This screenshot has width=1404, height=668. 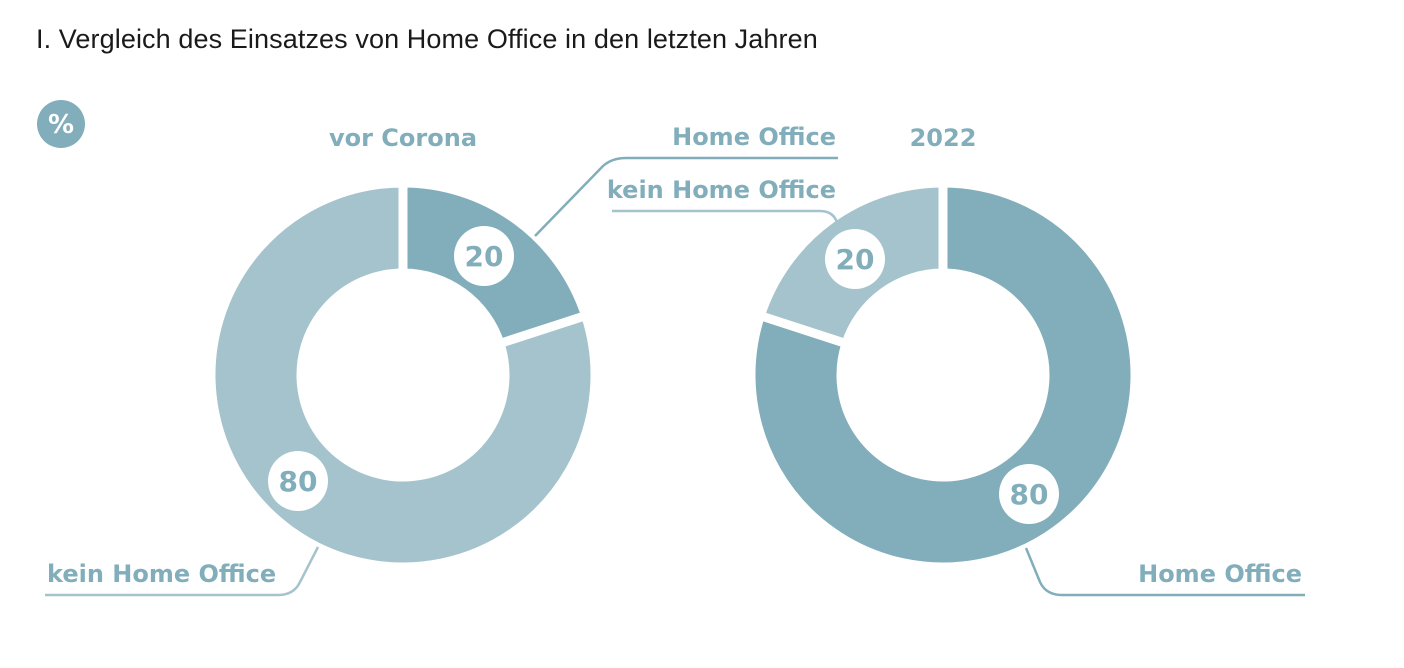 I want to click on leader-line-vor-corona-home-office, so click(x=686, y=196).